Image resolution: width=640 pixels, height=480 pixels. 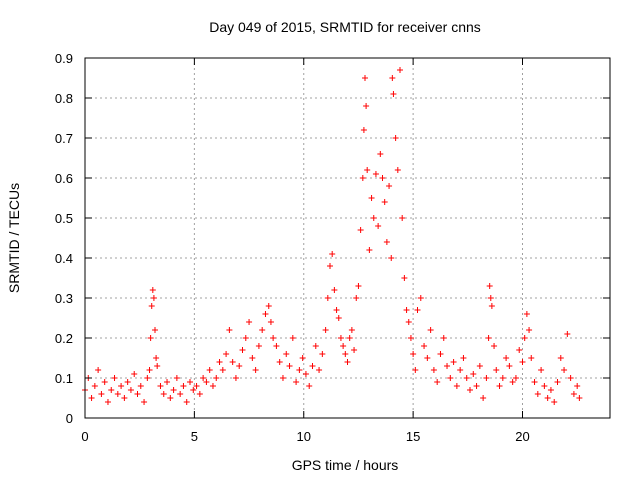 What do you see at coordinates (194, 436) in the screenshot?
I see `x-tick-label: 5` at bounding box center [194, 436].